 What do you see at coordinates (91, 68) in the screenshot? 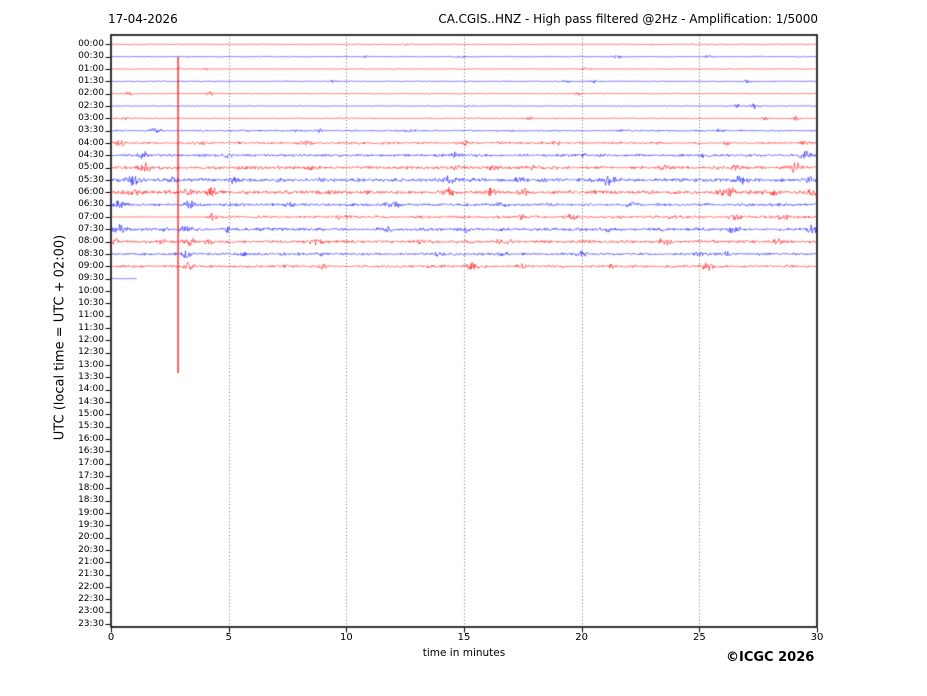
I see `y-tick-label: 01:00` at bounding box center [91, 68].